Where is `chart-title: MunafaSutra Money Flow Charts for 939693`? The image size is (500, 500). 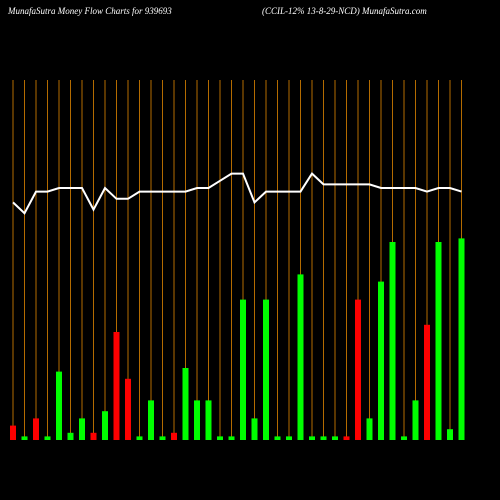
chart-title: MunafaSutra Money Flow Charts for 939693 is located at coordinates (89, 11).